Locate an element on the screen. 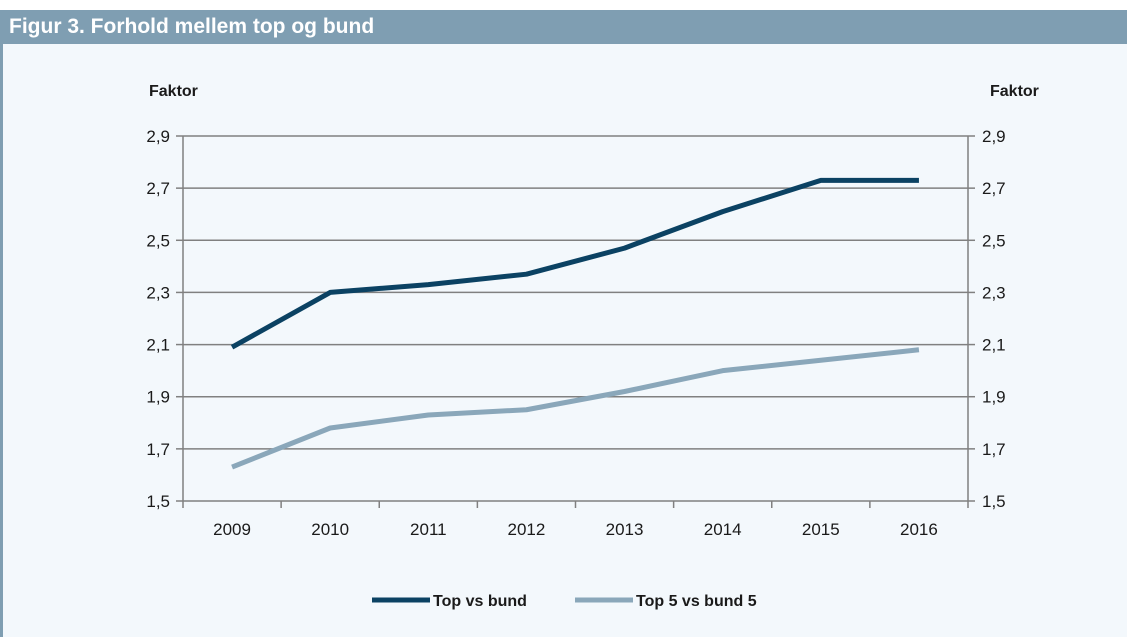  series-line-top5-vs-bund5 is located at coordinates (575, 408).